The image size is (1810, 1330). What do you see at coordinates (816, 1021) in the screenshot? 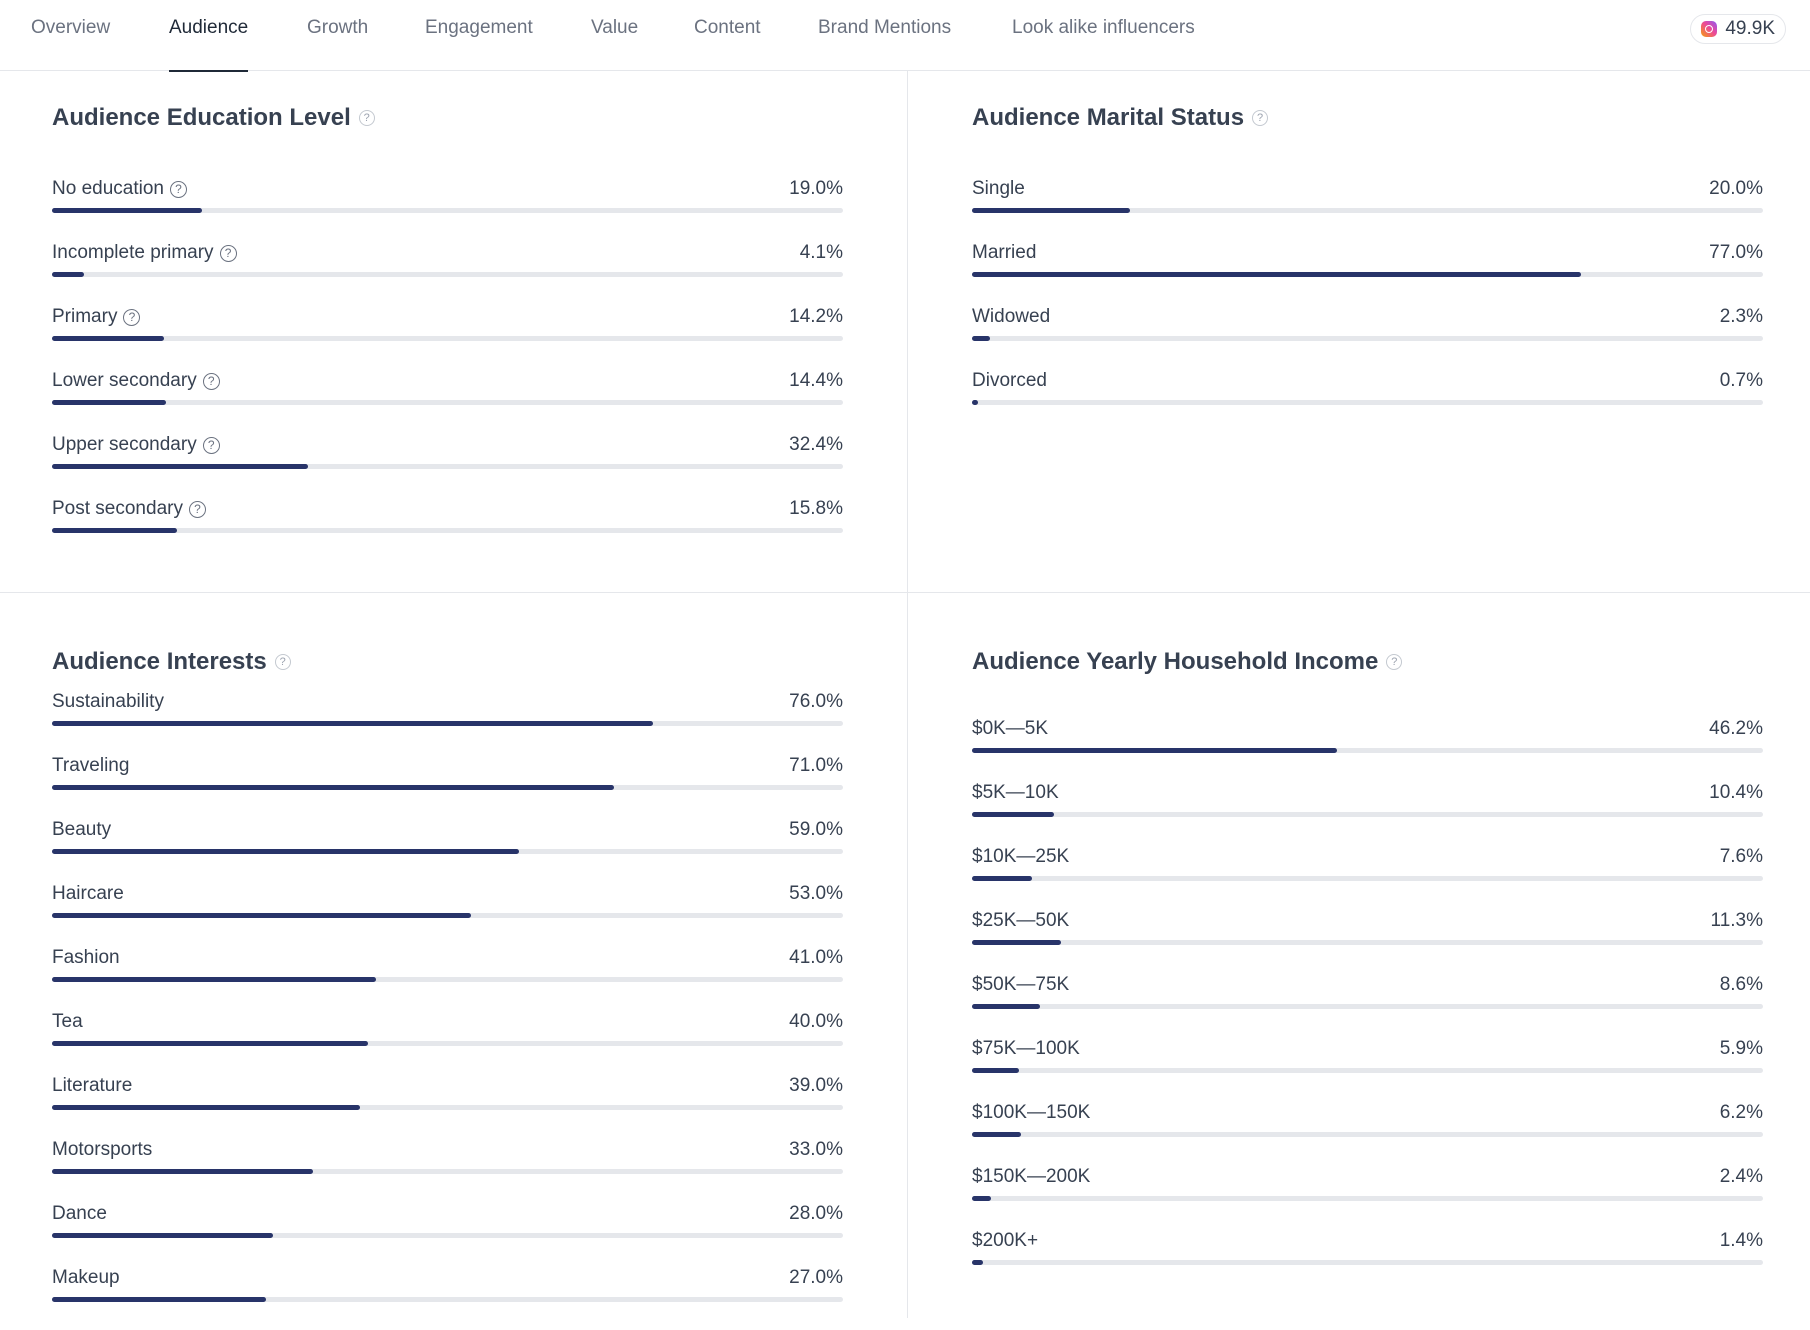
I see `row-value: 40.0%` at bounding box center [816, 1021].